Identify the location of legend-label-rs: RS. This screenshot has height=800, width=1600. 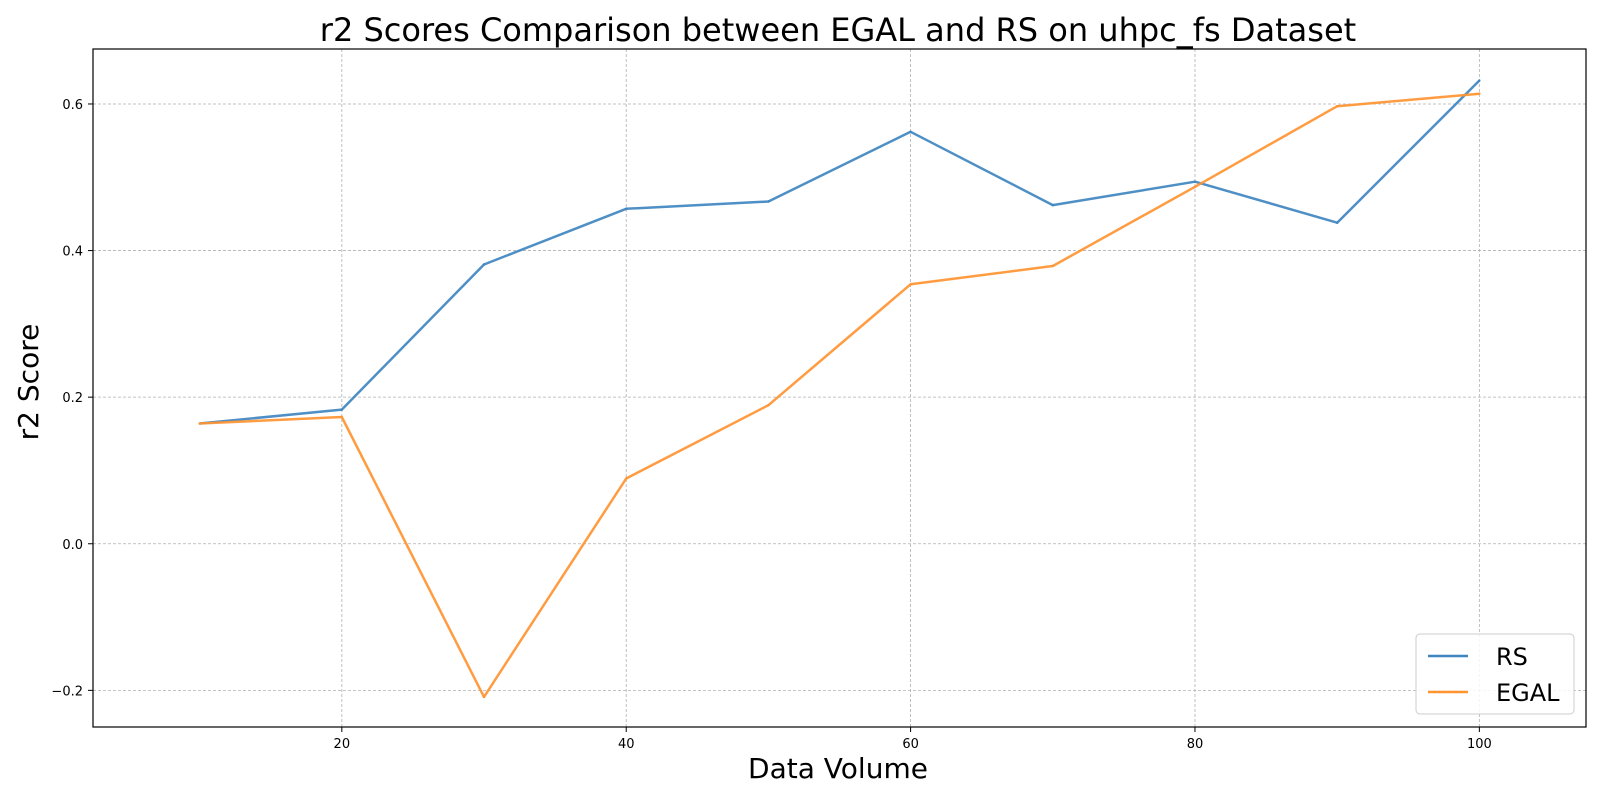
(1512, 657).